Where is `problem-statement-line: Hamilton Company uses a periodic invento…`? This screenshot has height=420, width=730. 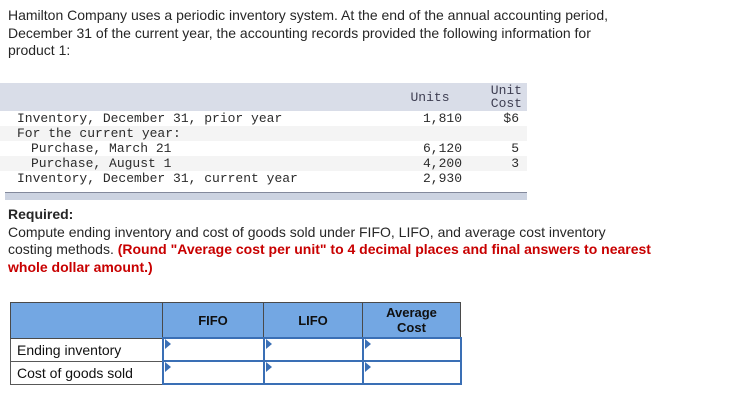 problem-statement-line: Hamilton Company uses a periodic invento… is located at coordinates (308, 15).